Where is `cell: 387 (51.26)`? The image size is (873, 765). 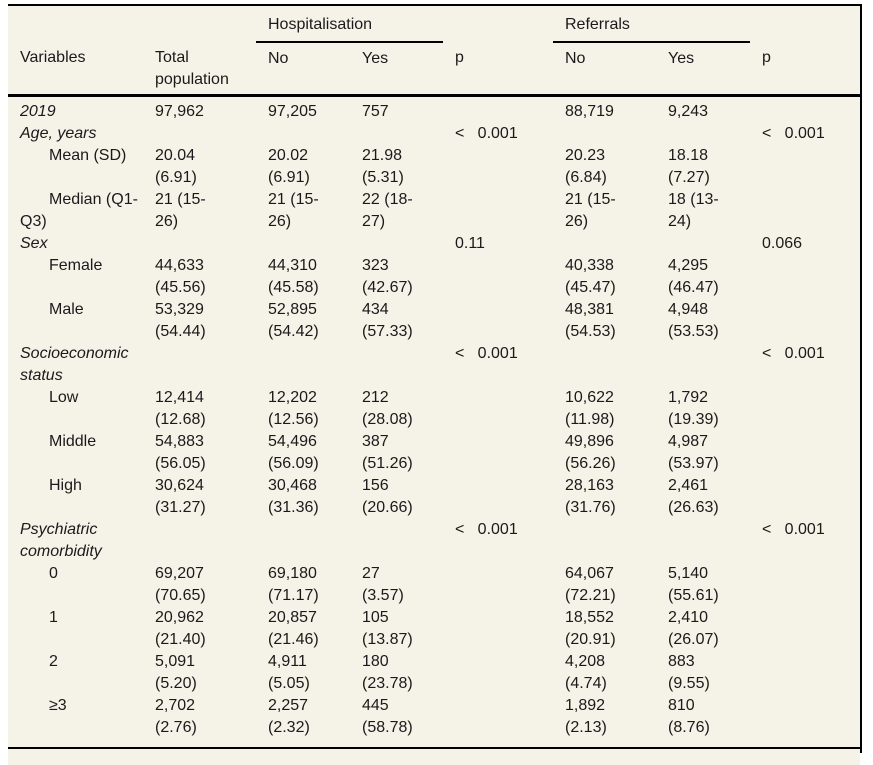 cell: 387 (51.26) is located at coordinates (387, 452).